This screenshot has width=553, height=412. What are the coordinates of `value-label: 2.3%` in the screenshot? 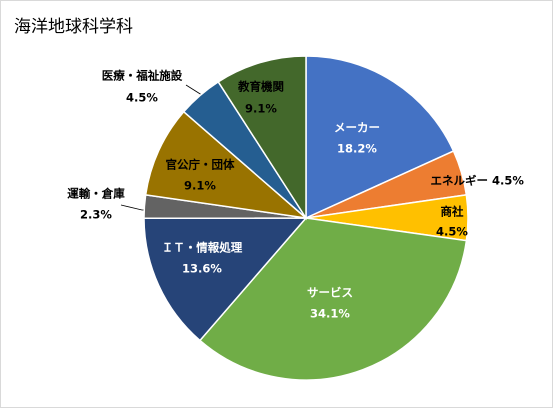 It's located at (96, 215).